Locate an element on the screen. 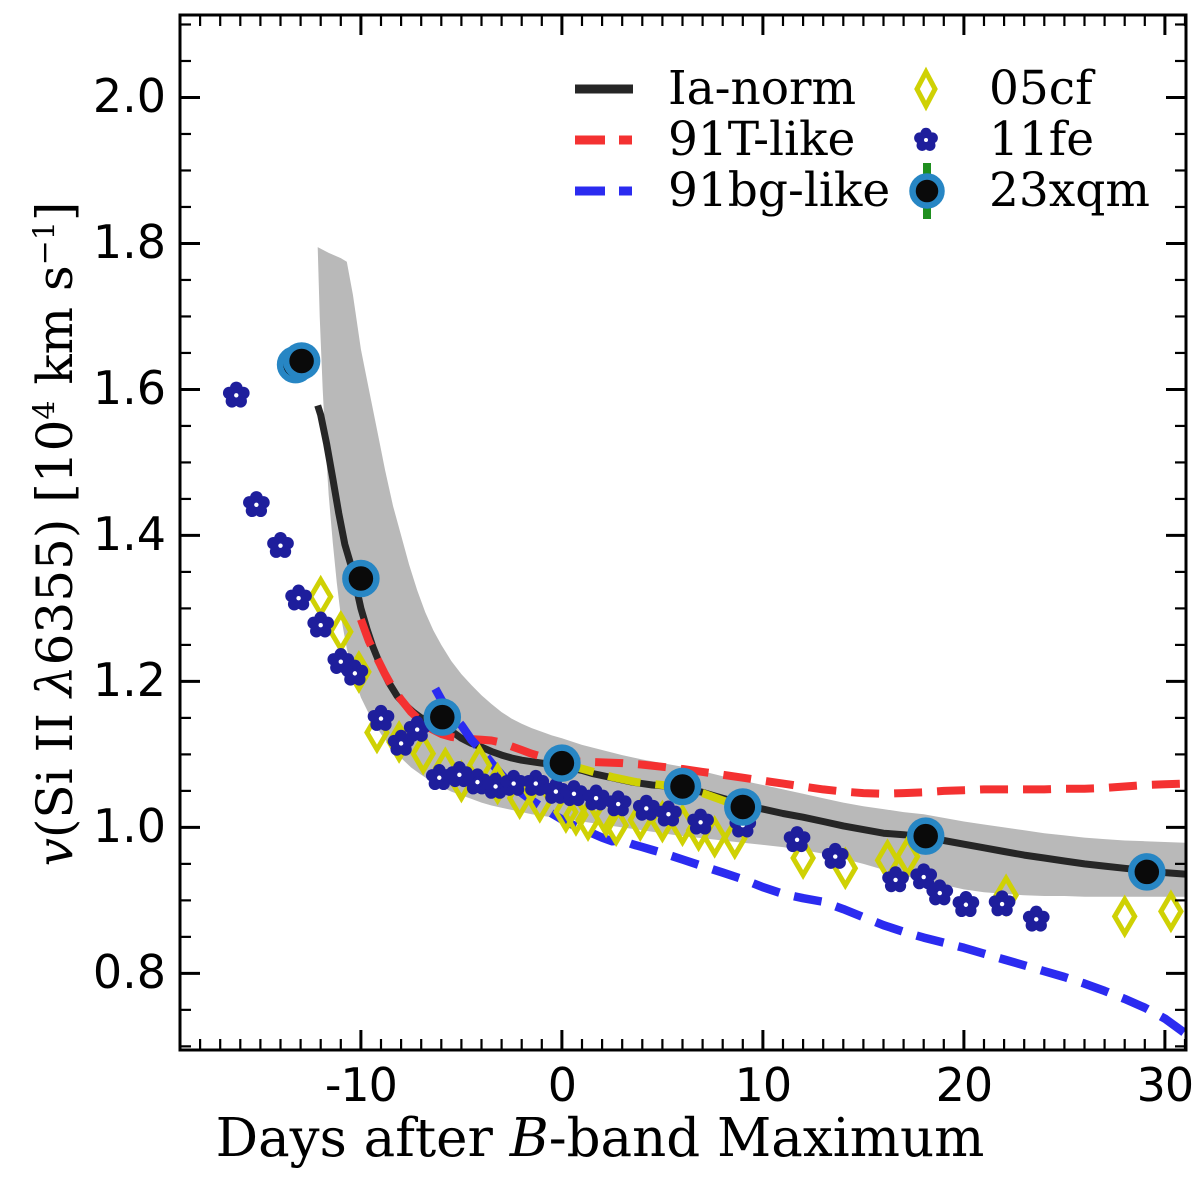  y-tick-label-1.8: 1.8 is located at coordinates (129, 242).